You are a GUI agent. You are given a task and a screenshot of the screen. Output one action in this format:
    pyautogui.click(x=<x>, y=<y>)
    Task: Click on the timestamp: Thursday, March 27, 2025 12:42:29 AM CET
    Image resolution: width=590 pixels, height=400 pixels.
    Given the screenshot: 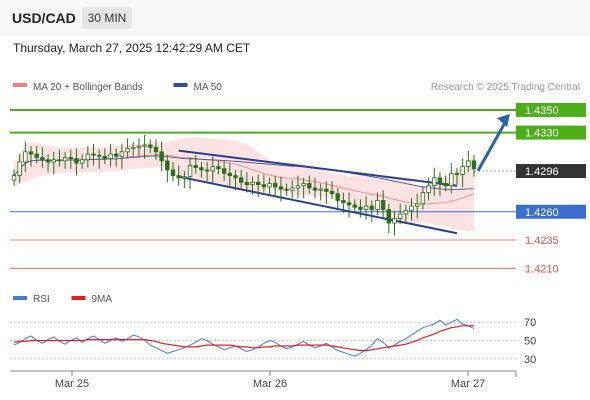 What is the action you would take?
    pyautogui.click(x=132, y=48)
    